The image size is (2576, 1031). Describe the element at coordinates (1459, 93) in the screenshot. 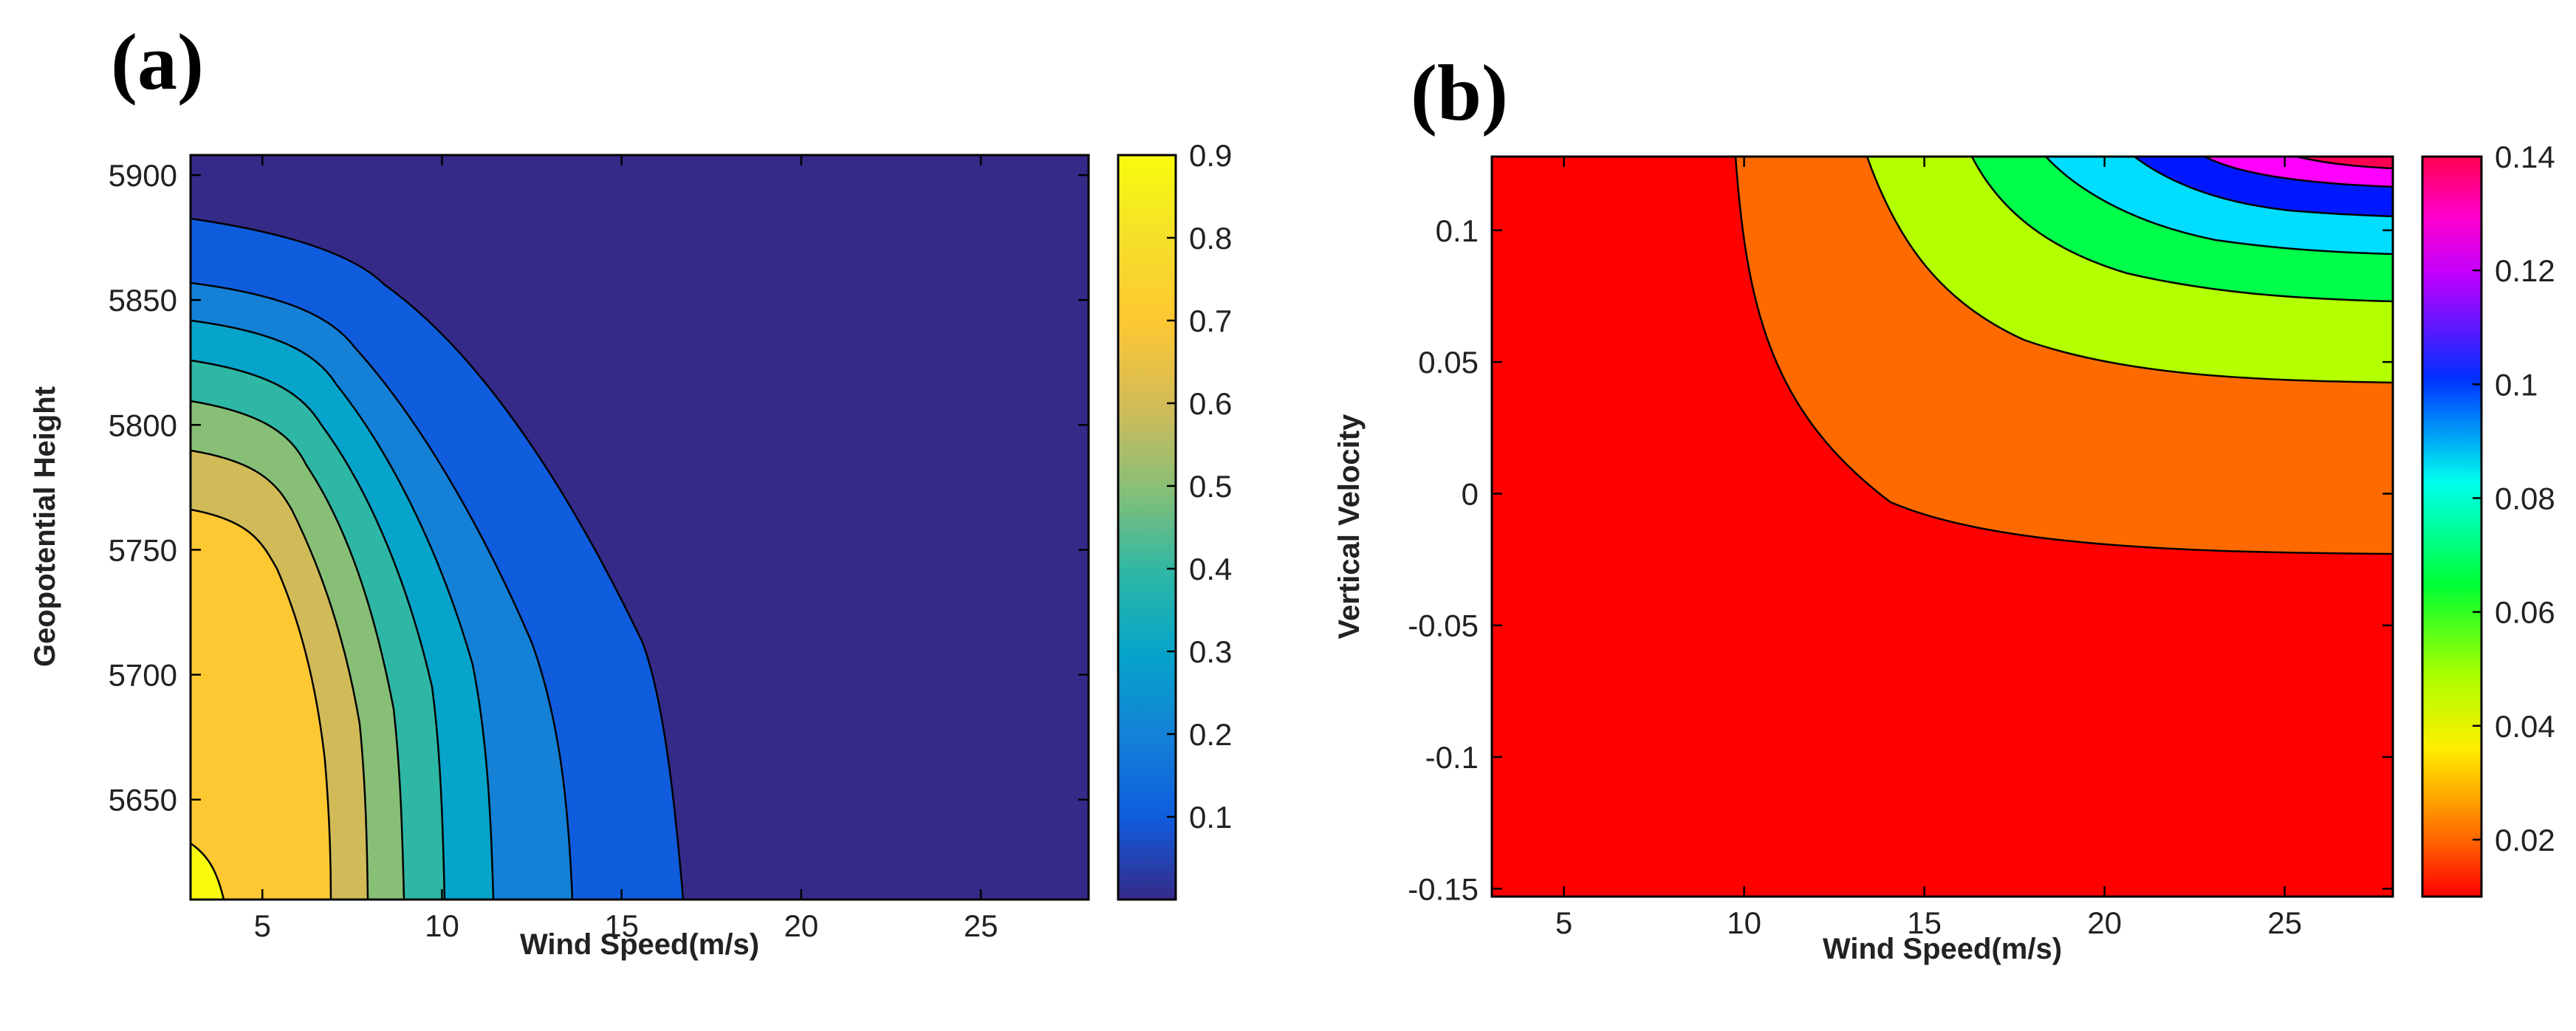

I see `panel-b-label: (b)` at that location.